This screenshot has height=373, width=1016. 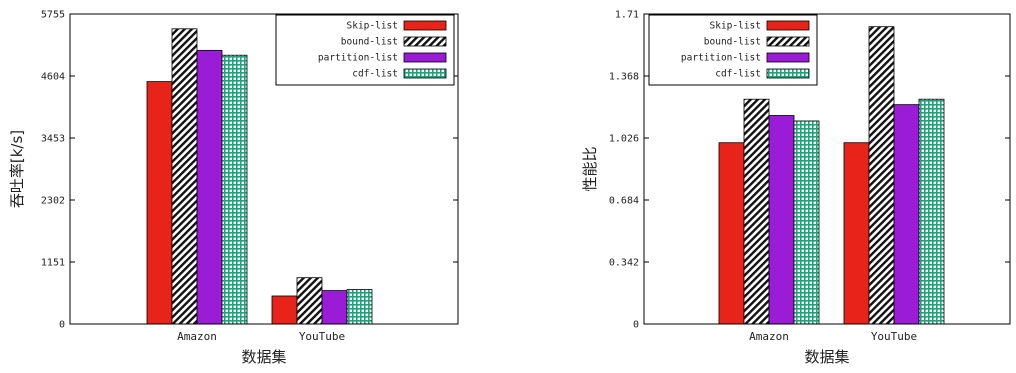 I want to click on y-tick-label: 2302, so click(x=53, y=201).